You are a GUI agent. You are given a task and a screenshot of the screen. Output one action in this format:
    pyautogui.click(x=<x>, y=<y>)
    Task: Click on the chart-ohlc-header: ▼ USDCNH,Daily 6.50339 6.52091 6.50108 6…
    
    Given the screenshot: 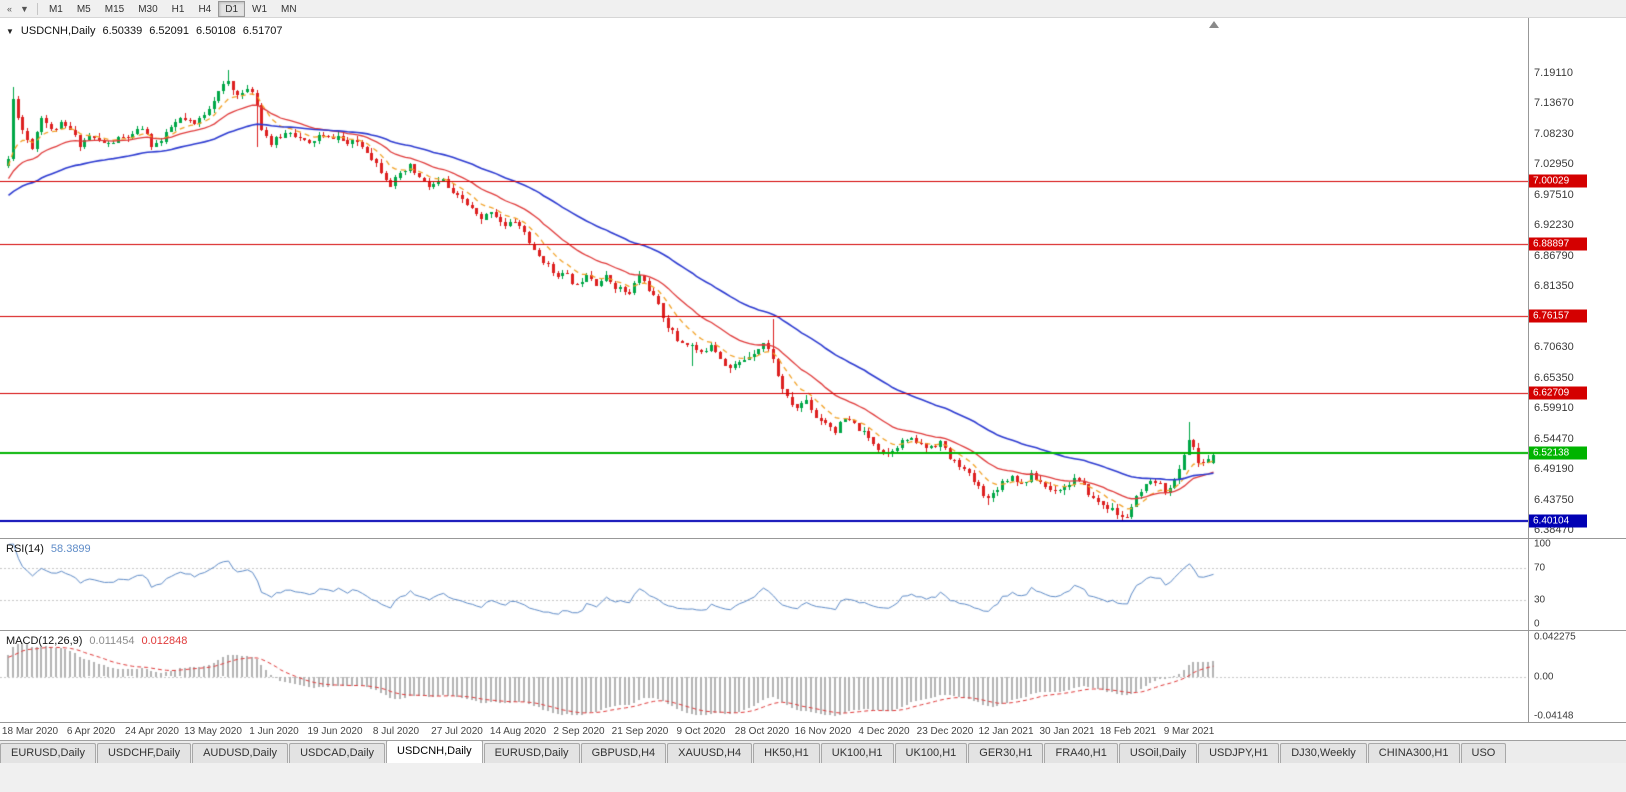 What is the action you would take?
    pyautogui.click(x=144, y=31)
    